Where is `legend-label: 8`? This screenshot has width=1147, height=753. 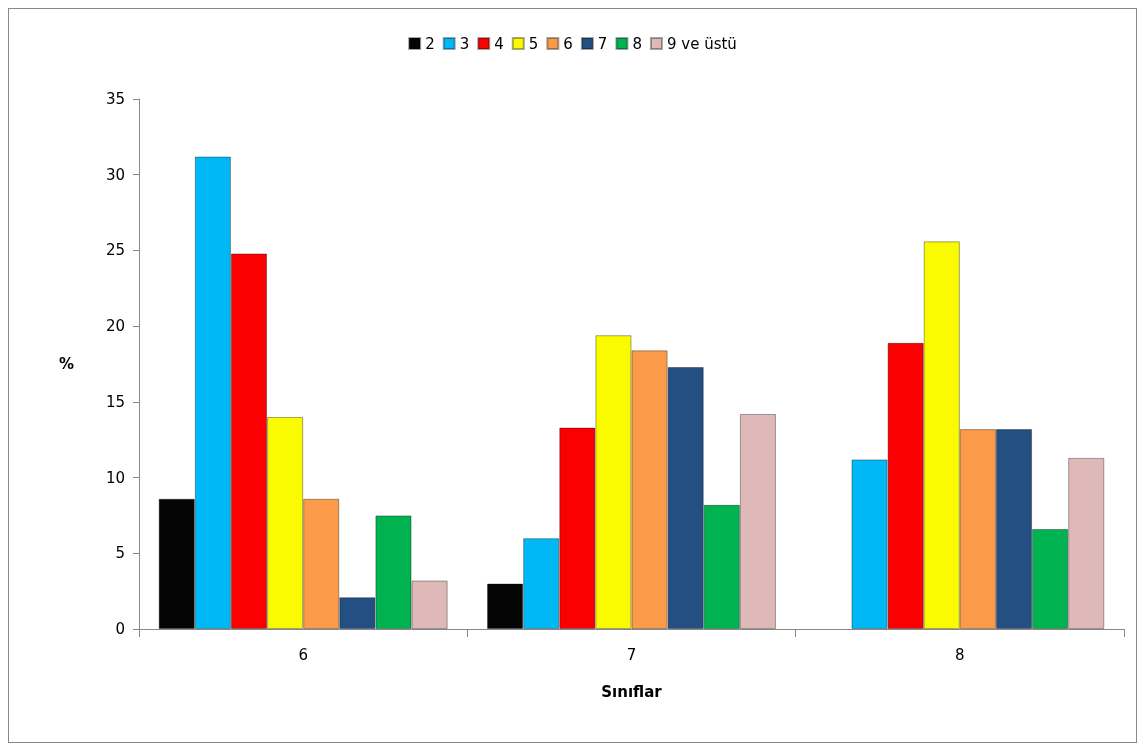
legend-label: 8 is located at coordinates (637, 43).